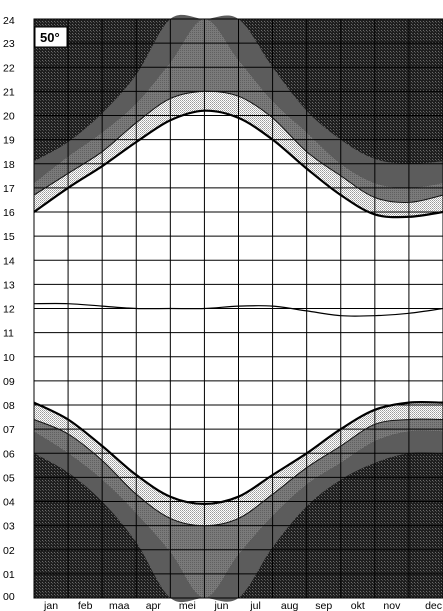 This screenshot has width=443, height=611. Describe the element at coordinates (9, 382) in the screenshot. I see `y-tick-label: 09` at that location.